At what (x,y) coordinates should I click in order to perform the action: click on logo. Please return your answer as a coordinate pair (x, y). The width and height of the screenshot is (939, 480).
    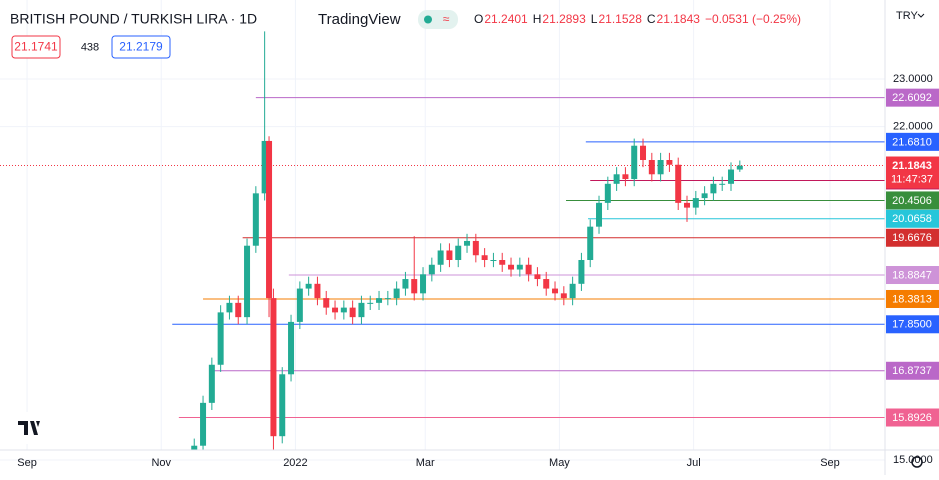
    Looking at the image, I should click on (29, 428).